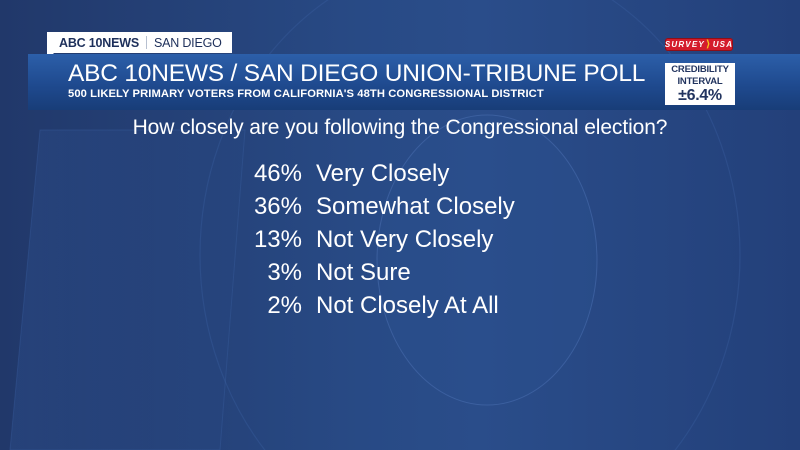 The width and height of the screenshot is (800, 450). I want to click on station-city: SAN DIEGO, so click(187, 42).